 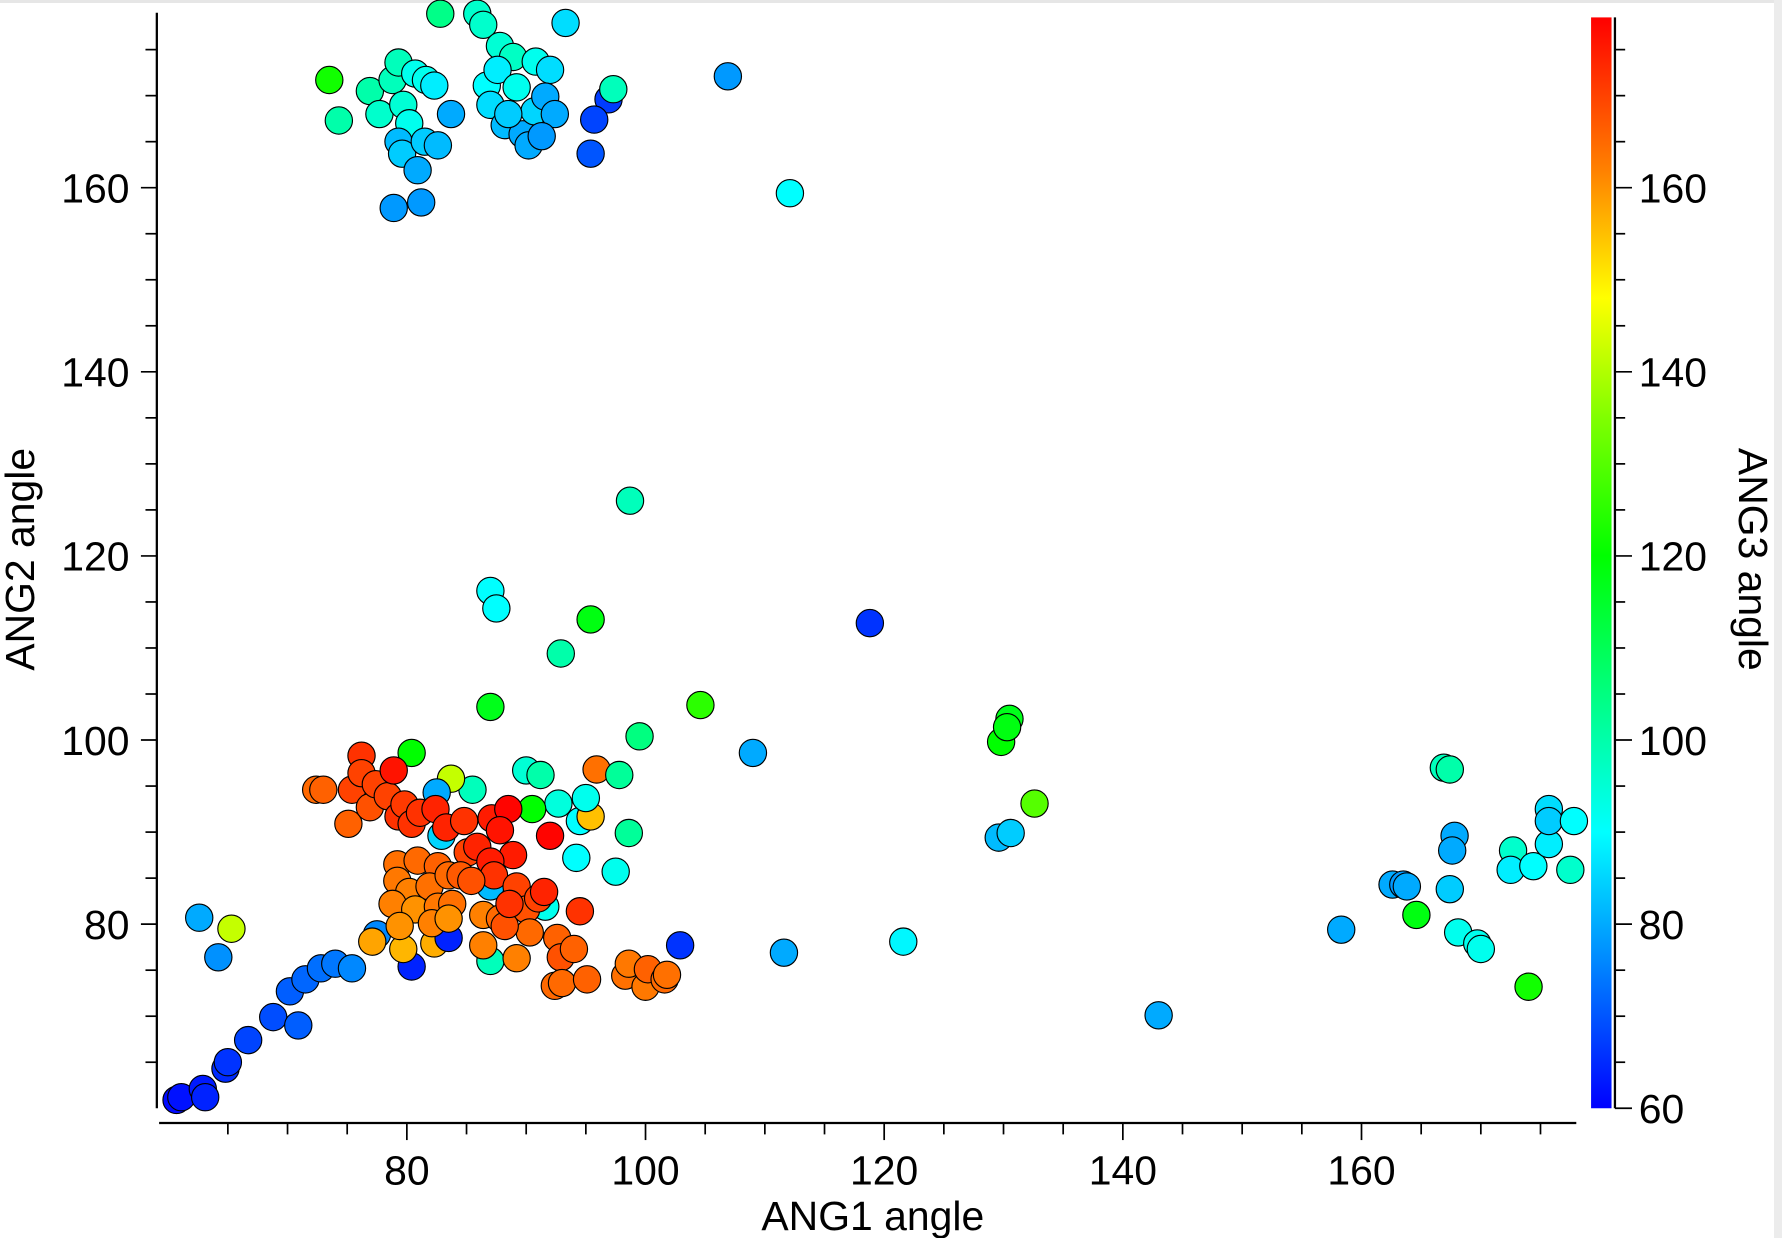 I want to click on colorbar-tick-label: 80, so click(x=1662, y=925).